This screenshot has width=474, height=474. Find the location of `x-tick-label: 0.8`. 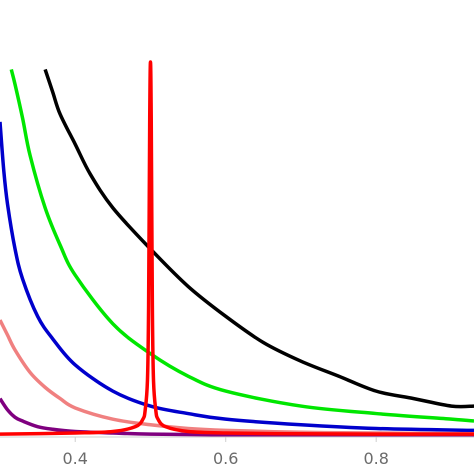

x-tick-label: 0.8 is located at coordinates (375, 458).